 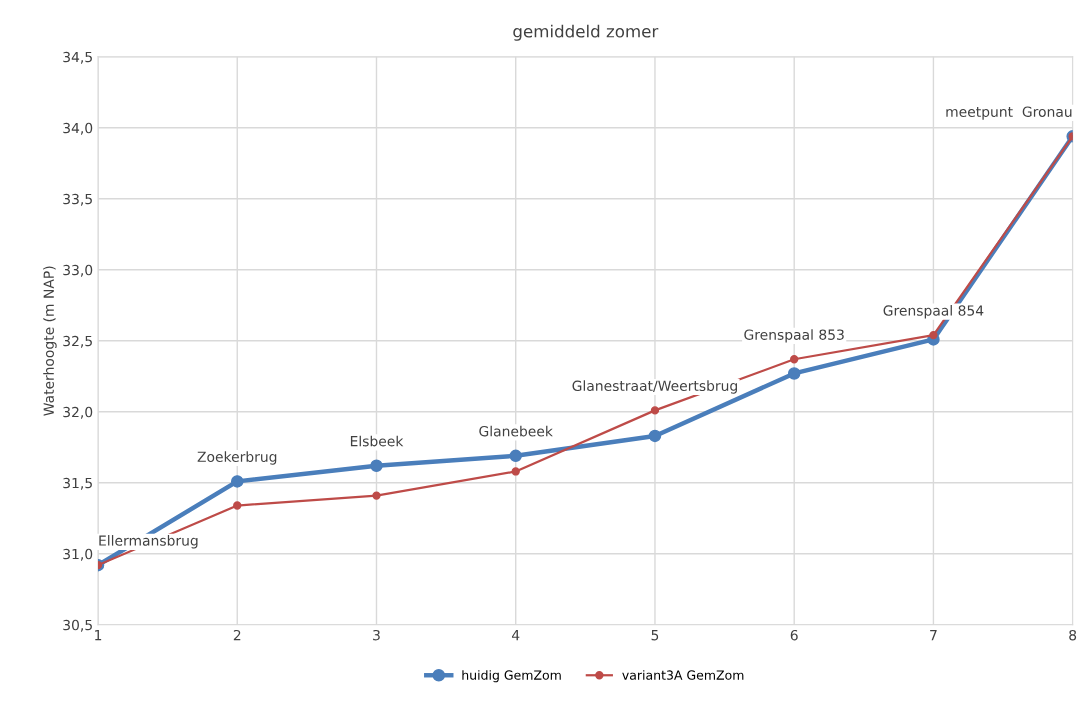 What do you see at coordinates (77, 199) in the screenshot?
I see `y-tick-label: 33,5` at bounding box center [77, 199].